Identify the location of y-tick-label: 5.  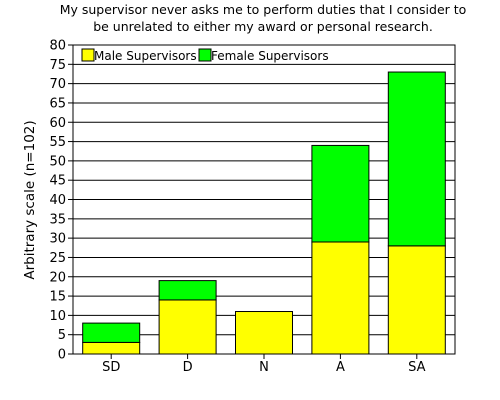
(62, 335).